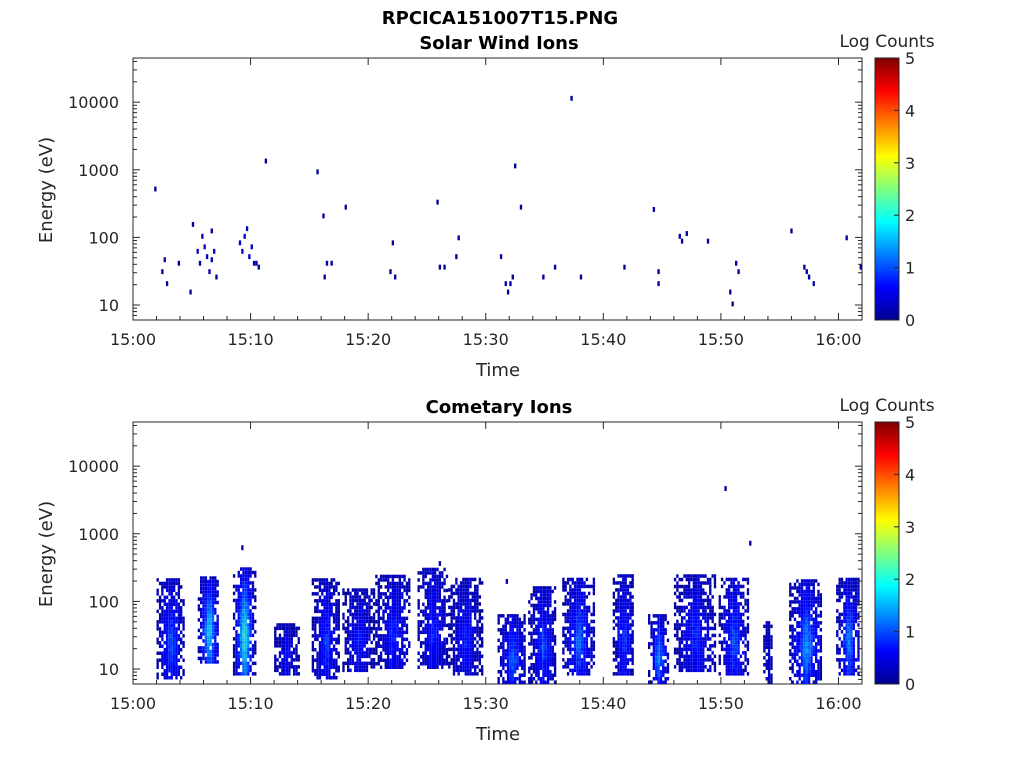  What do you see at coordinates (500, 18) in the screenshot?
I see `figure-title: RPCICA151007T15.PNG` at bounding box center [500, 18].